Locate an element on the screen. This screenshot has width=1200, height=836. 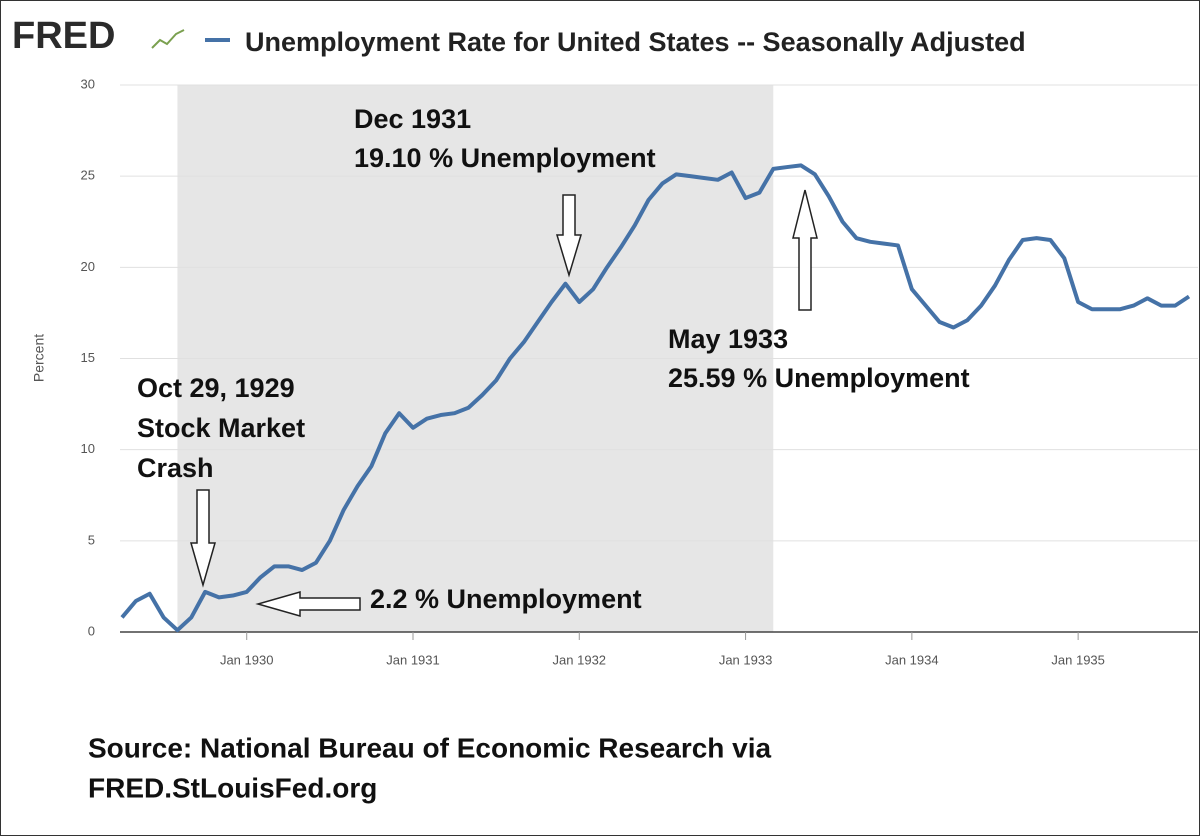
y-tick-label: 5 is located at coordinates (91, 539).